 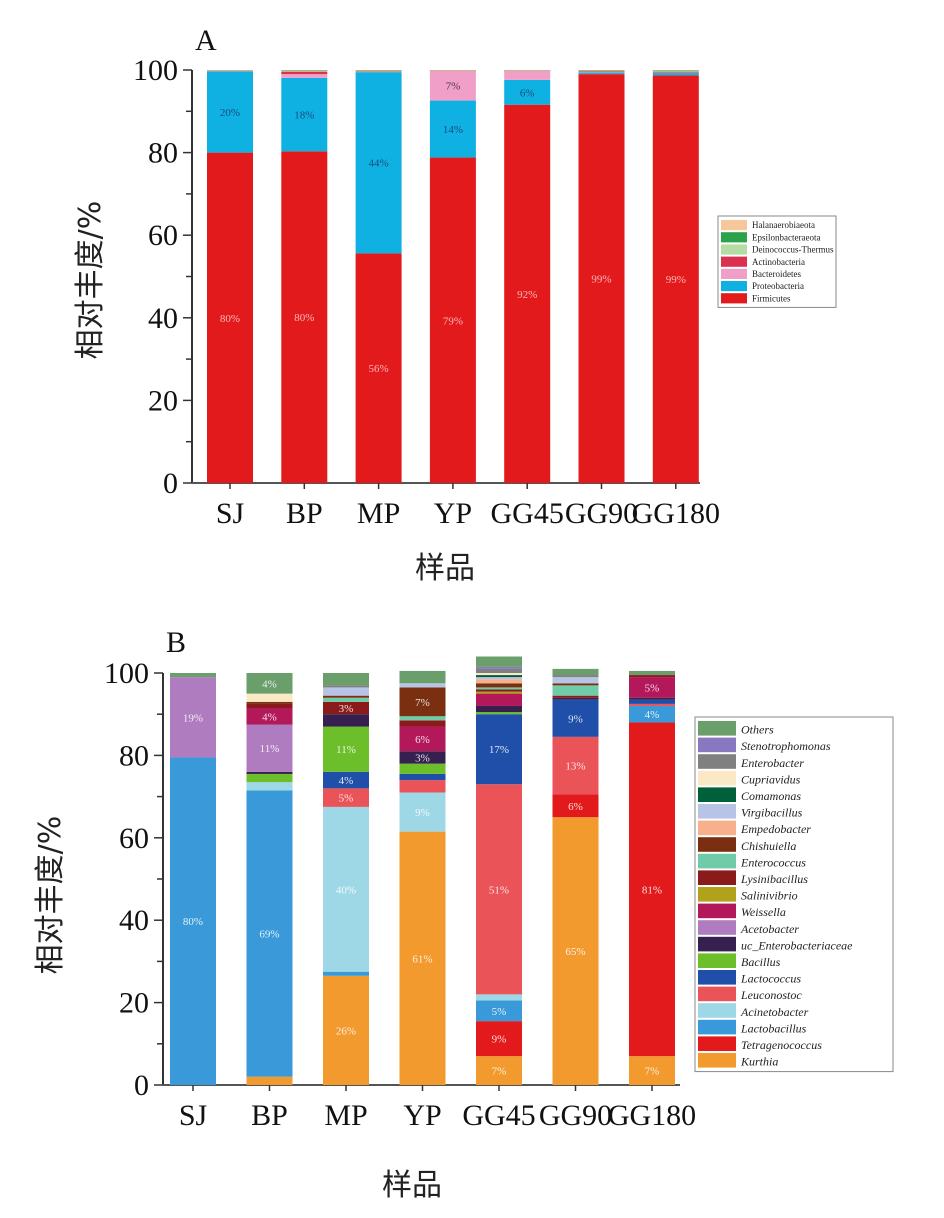 I want to click on stacked-bar-gg180: 7% 81% 4% 5%, so click(x=652, y=877).